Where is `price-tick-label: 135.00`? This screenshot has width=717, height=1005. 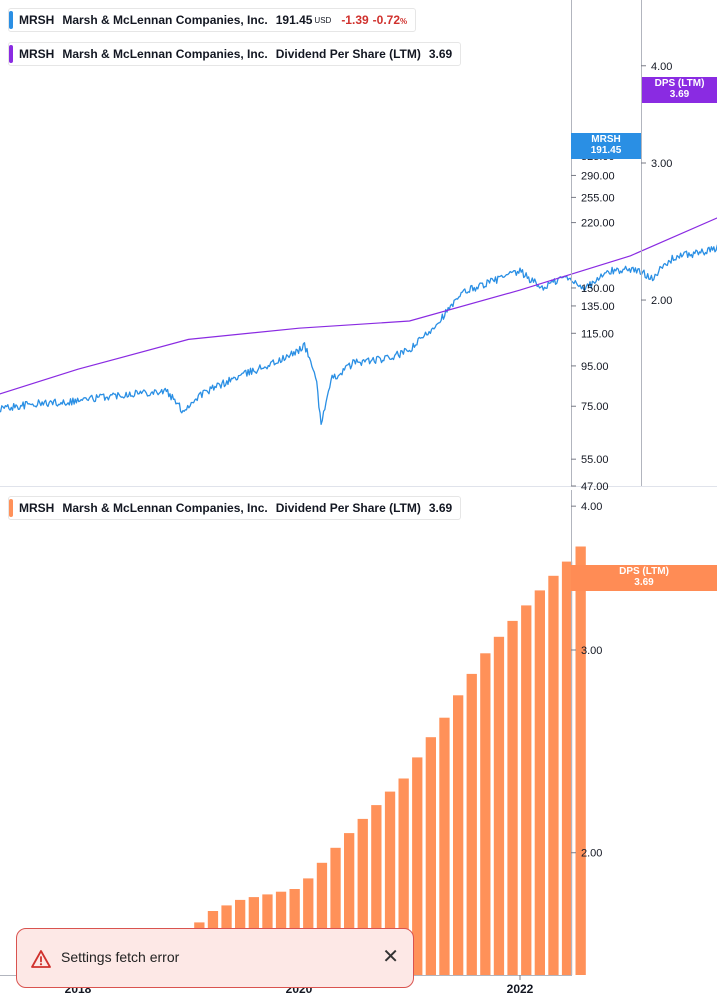 price-tick-label: 135.00 is located at coordinates (598, 307).